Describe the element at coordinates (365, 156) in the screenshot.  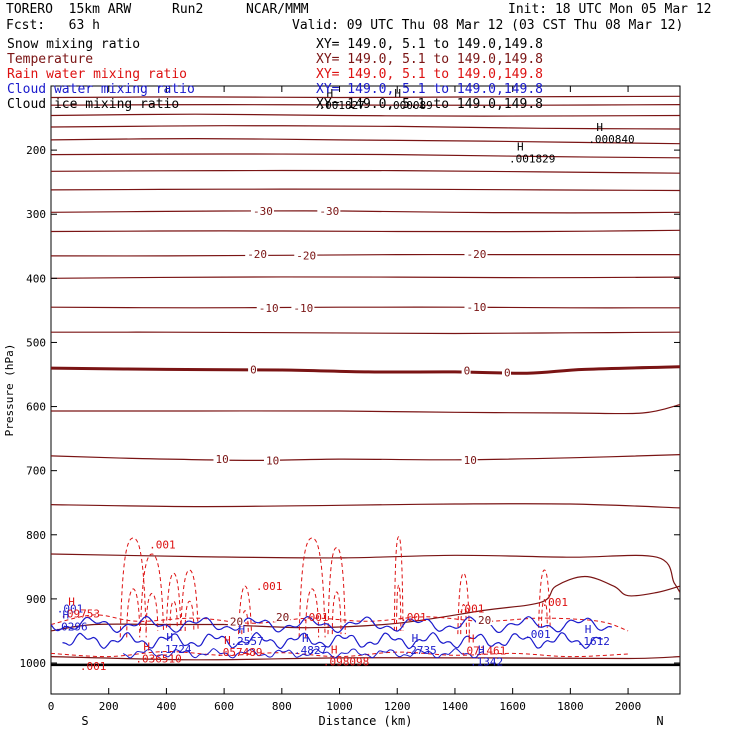
I see `isotherm-m45` at that location.